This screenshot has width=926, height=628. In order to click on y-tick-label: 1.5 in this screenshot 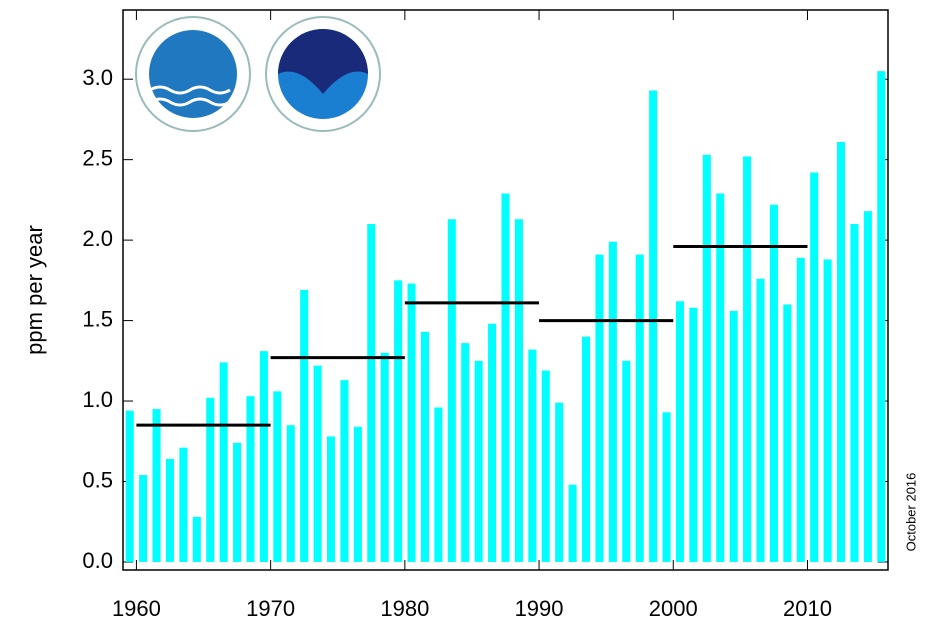, I will do `click(97, 318)`.